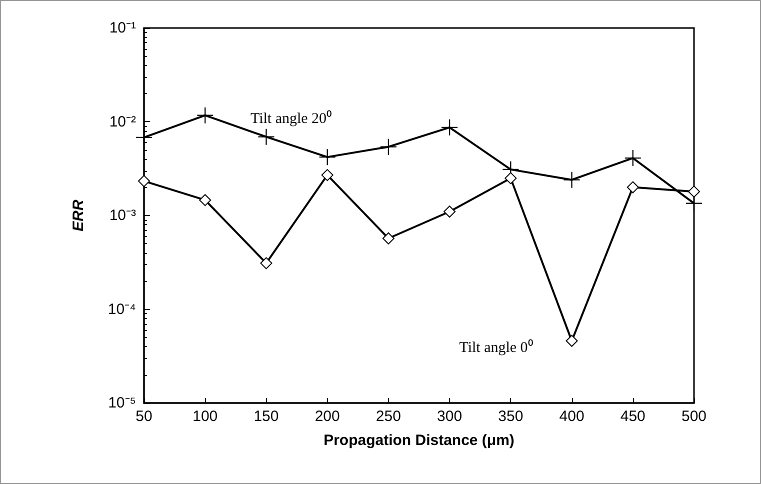 The height and width of the screenshot is (484, 761). I want to click on x-tick-label: 500, so click(694, 416).